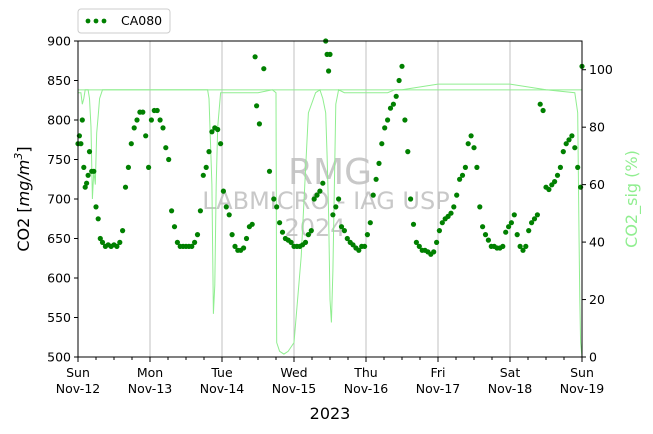 This screenshot has width=653, height=434. What do you see at coordinates (294, 388) in the screenshot?
I see `x-tick-label-date: Nov-15` at bounding box center [294, 388].